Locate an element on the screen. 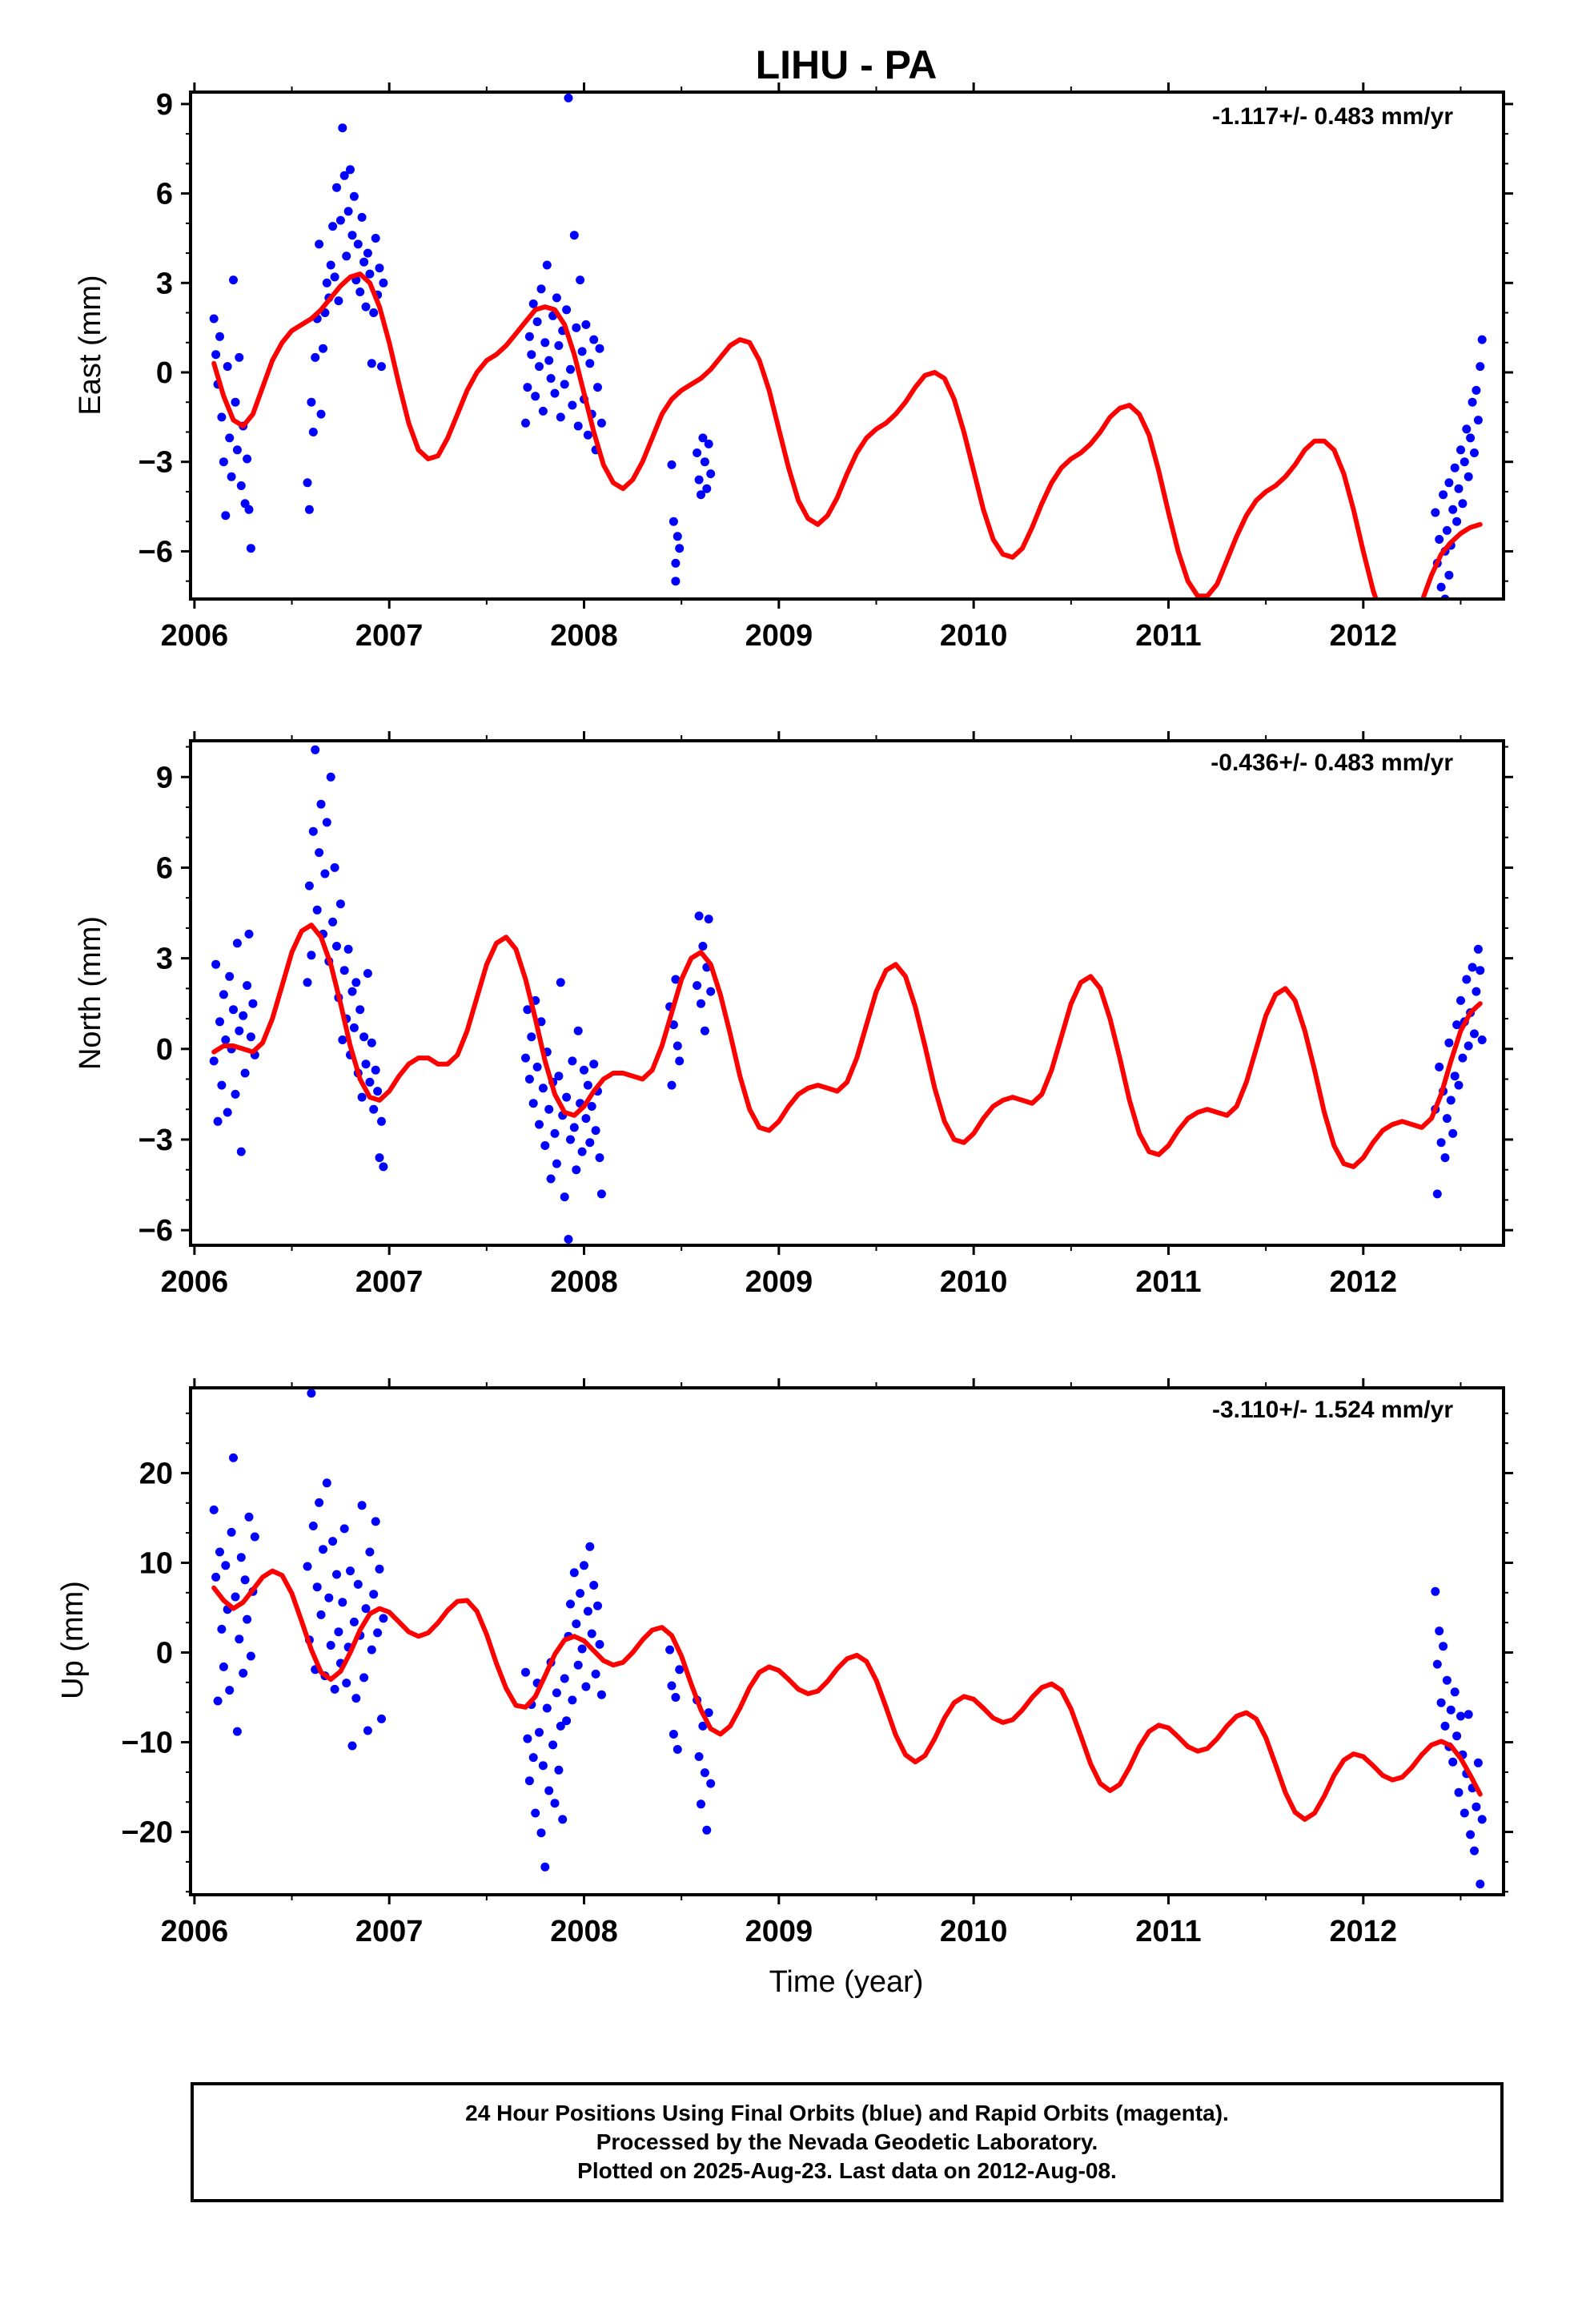 This screenshot has width=1582, height=2324. x-axis-label: Time (year) is located at coordinates (847, 1982).